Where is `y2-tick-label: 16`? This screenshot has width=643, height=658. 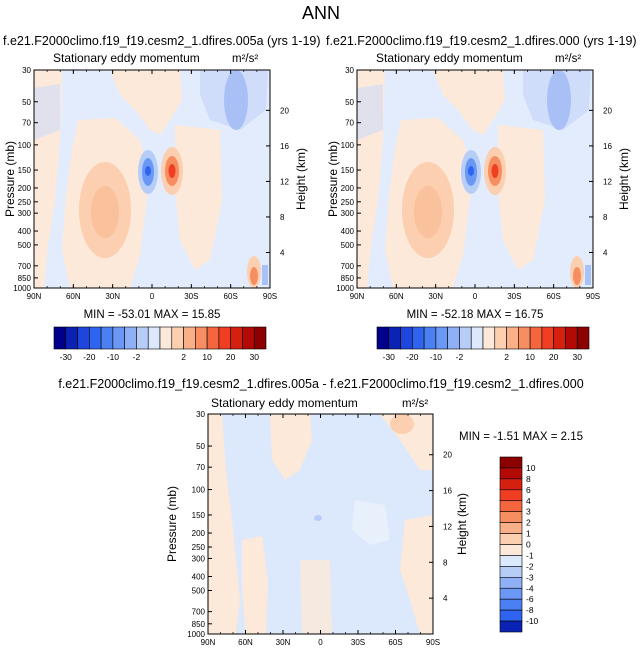
y2-tick-label: 16 is located at coordinates (447, 491).